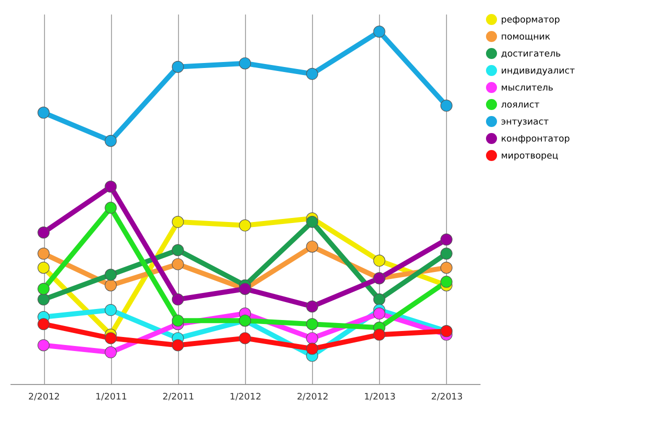  Describe the element at coordinates (246, 397) in the screenshot. I see `x-tick-label: 1/2012` at that location.